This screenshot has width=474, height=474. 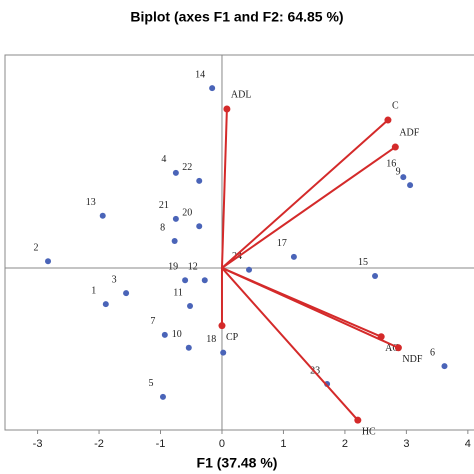 What do you see at coordinates (282, 243) in the screenshot?
I see `observation-label: 17` at bounding box center [282, 243].